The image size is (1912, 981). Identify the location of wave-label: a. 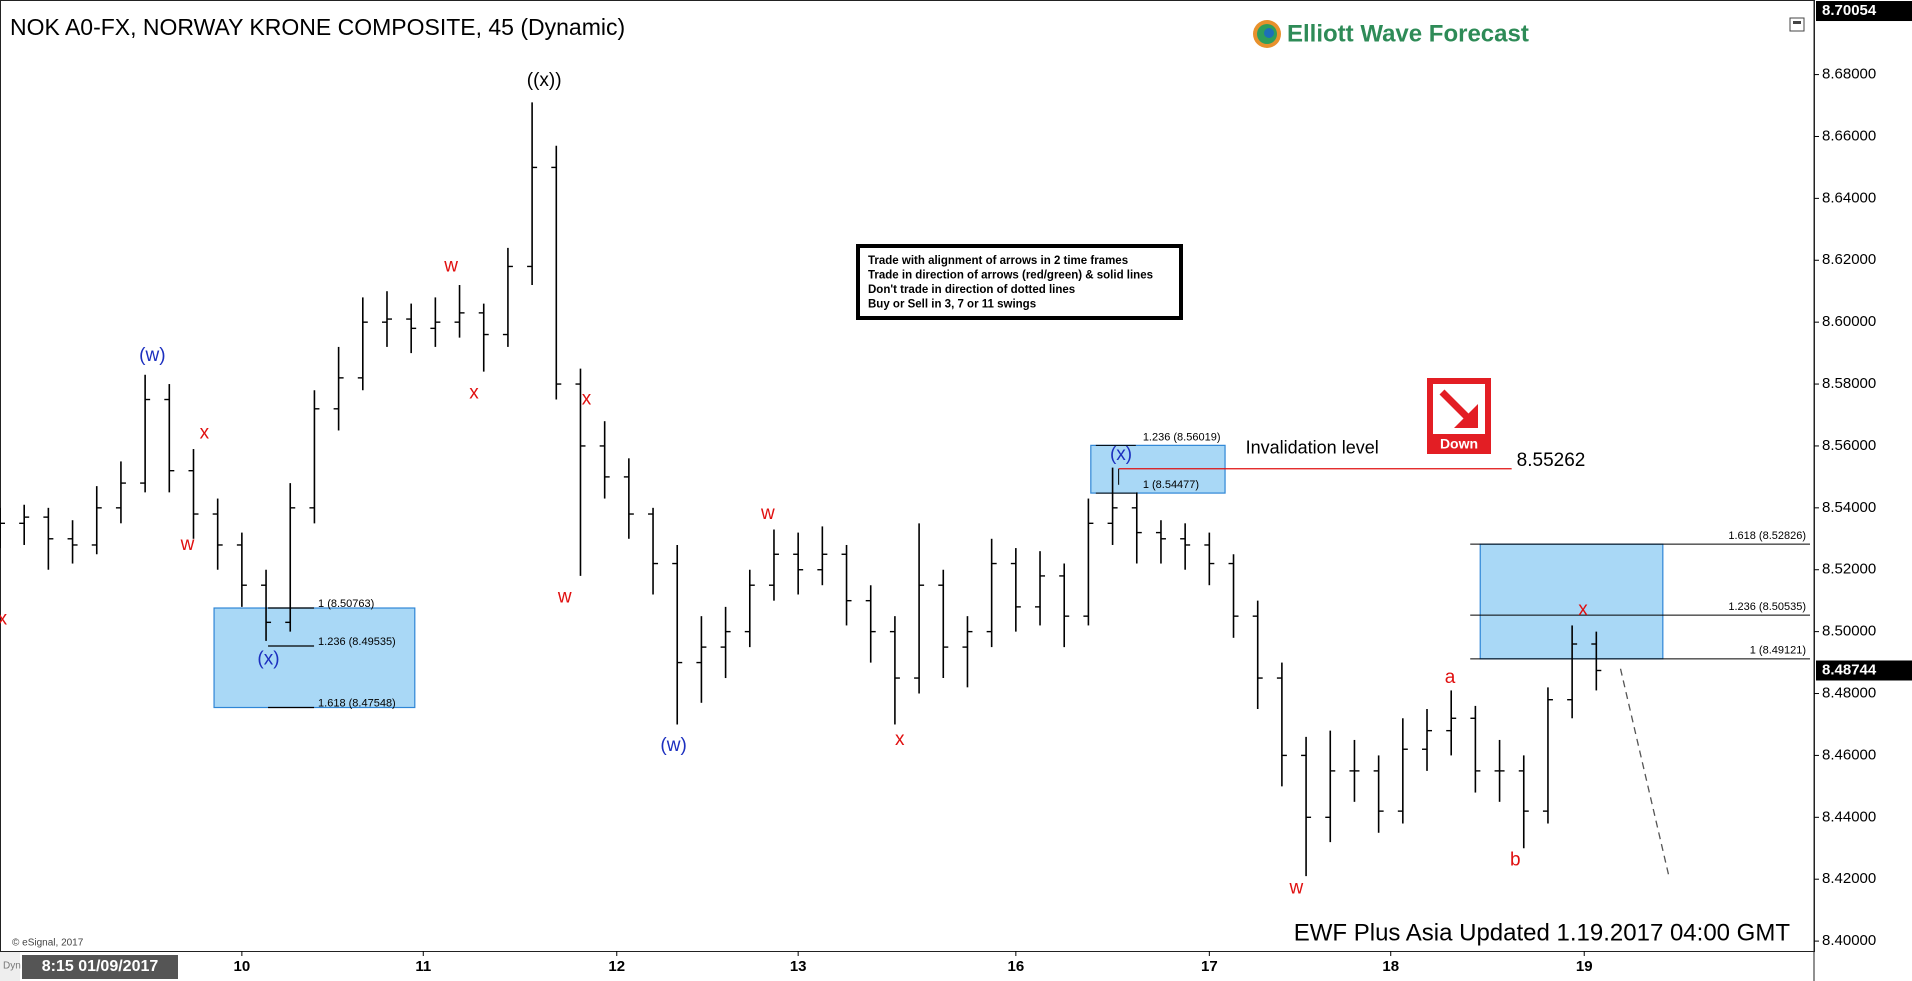
(1450, 677).